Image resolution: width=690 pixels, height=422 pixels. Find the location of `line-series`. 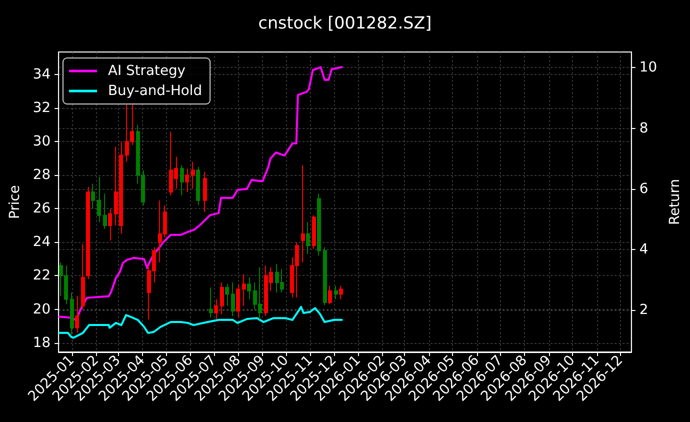

line-series is located at coordinates (200, 322).